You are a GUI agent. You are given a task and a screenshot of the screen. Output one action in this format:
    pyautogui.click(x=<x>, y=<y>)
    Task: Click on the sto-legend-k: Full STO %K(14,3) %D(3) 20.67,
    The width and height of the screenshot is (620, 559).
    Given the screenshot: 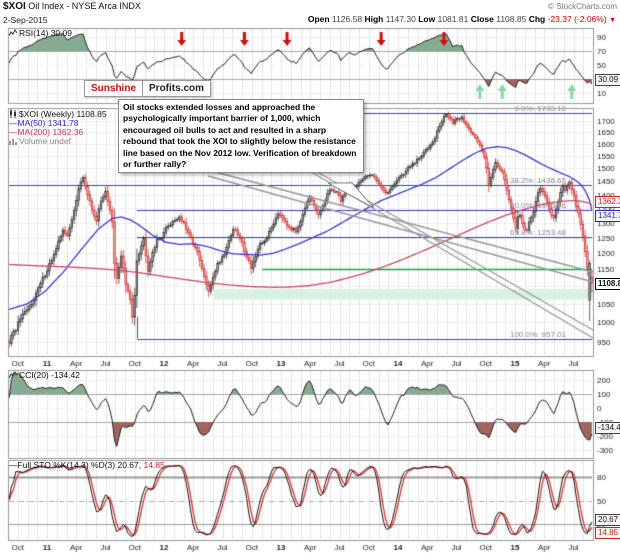 What is the action you would take?
    pyautogui.click(x=79, y=465)
    